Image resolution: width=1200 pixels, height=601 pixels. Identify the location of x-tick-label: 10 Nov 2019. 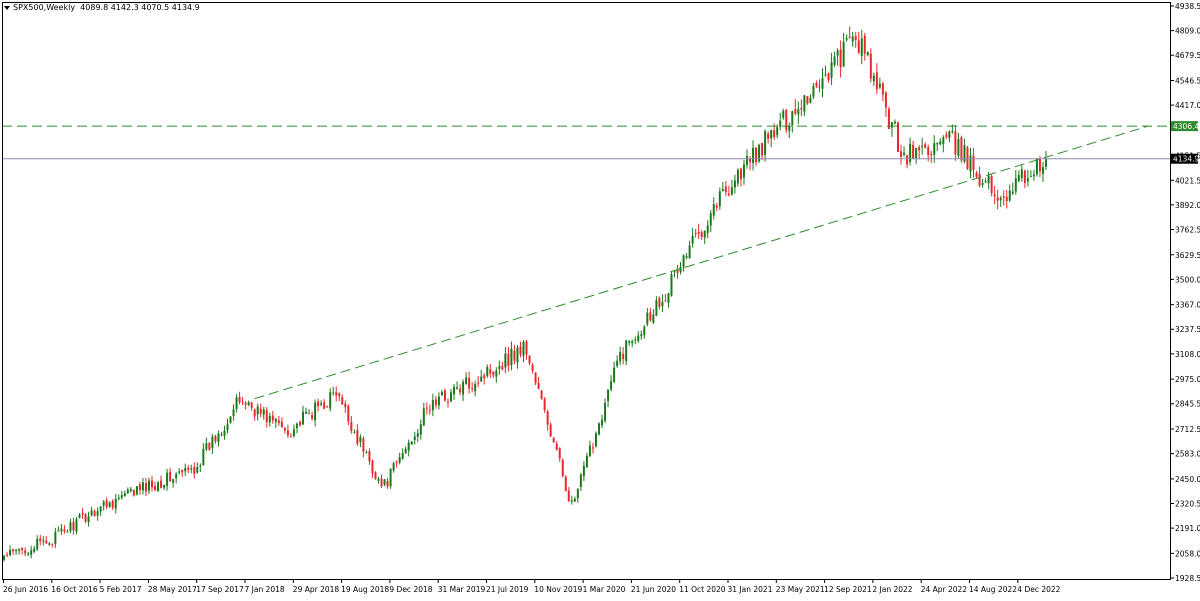
(558, 589).